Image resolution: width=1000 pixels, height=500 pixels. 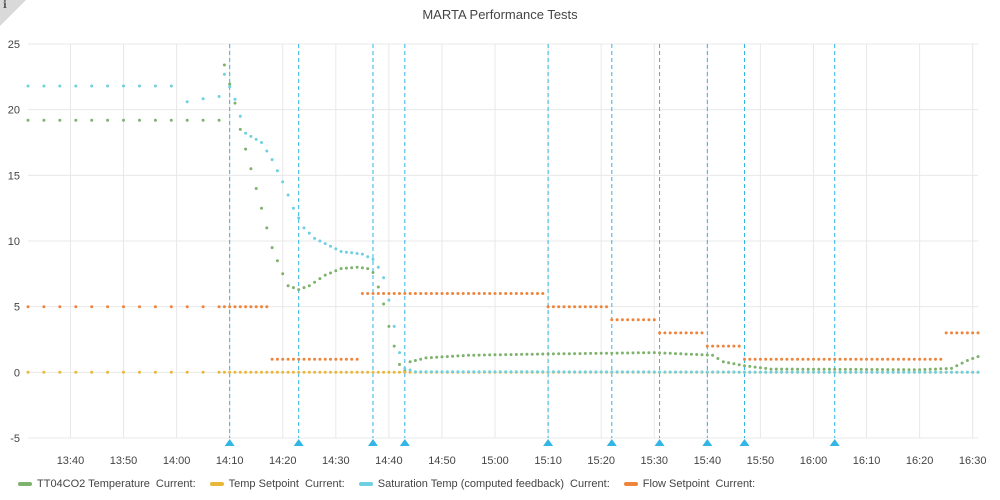 I want to click on info-icon: i, so click(x=5, y=5).